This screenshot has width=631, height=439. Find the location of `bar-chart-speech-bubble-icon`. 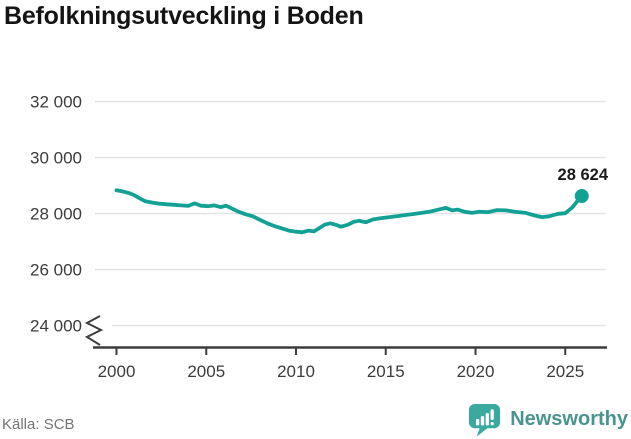

bar-chart-speech-bubble-icon is located at coordinates (485, 420).